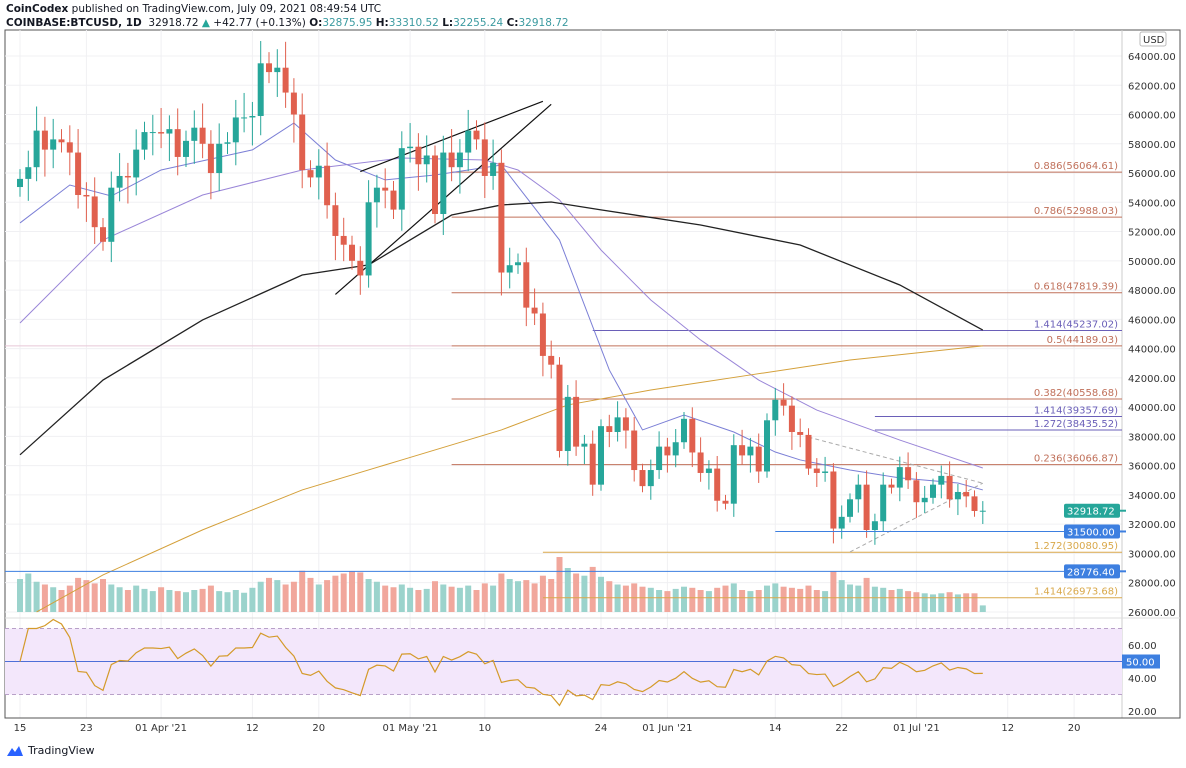 This screenshot has height=768, width=1186. What do you see at coordinates (1152, 291) in the screenshot?
I see `price-tick-label: 48000.00` at bounding box center [1152, 291].